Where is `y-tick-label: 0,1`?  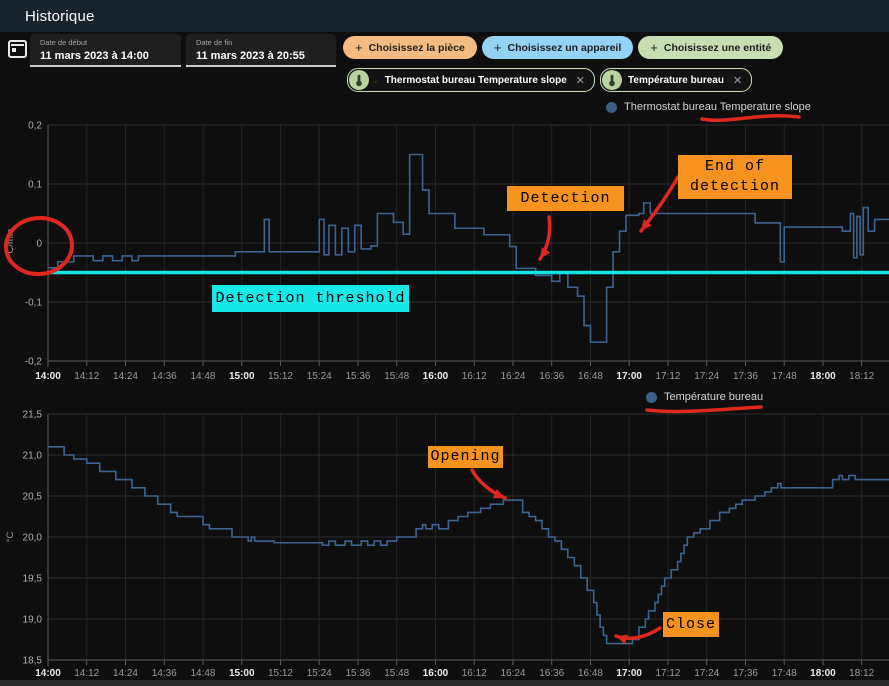
y-tick-label: 0,1 is located at coordinates (35, 185).